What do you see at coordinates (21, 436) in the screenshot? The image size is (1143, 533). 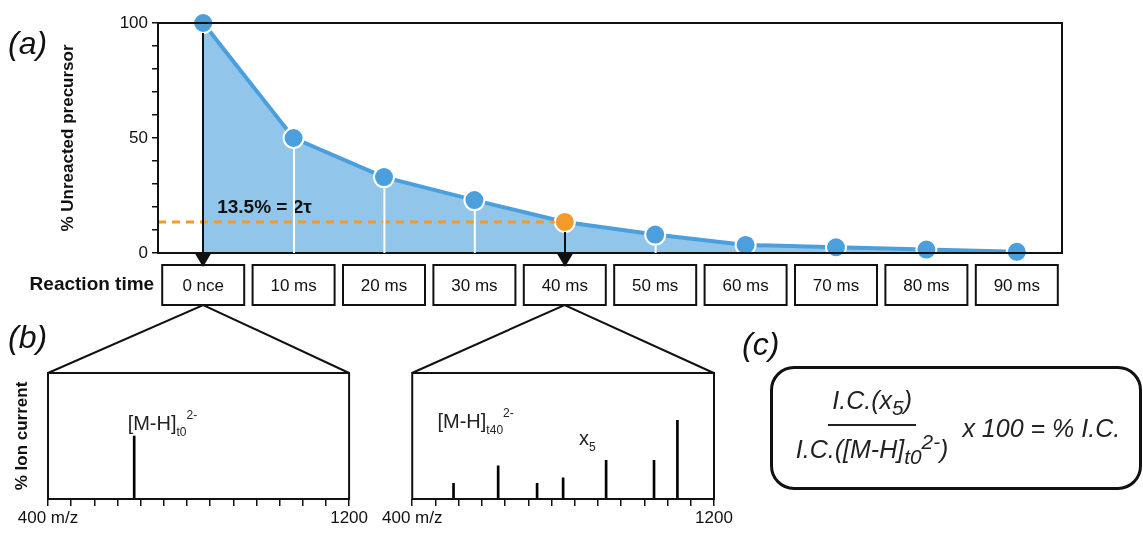 I see `y-axis-title: % Ion current` at bounding box center [21, 436].